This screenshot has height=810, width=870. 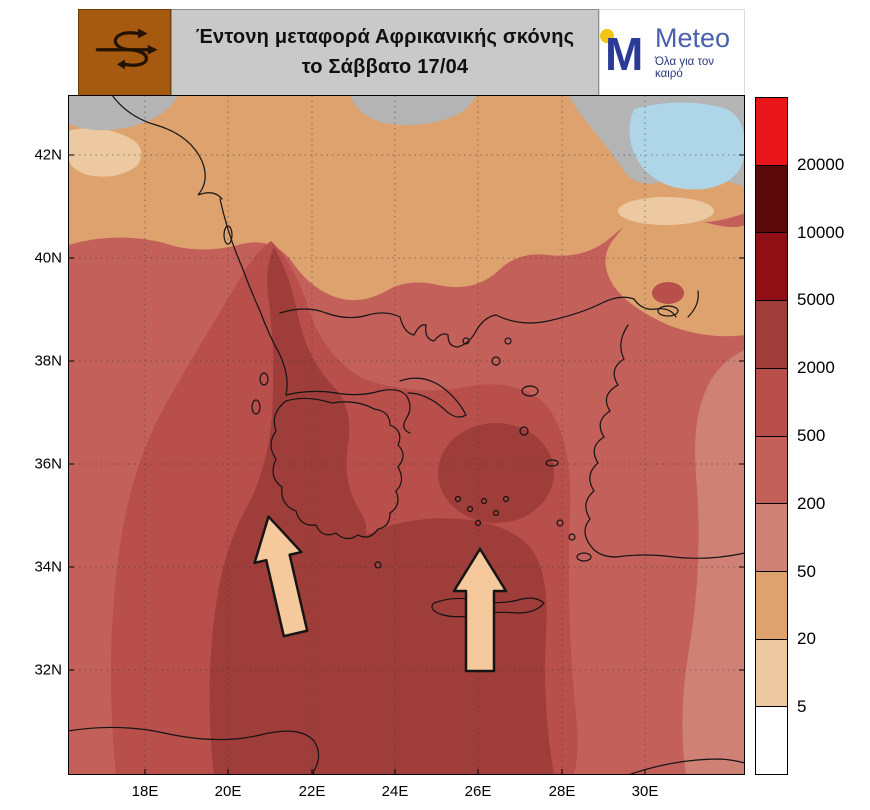 I want to click on lon-label-20e: 20E, so click(x=228, y=791).